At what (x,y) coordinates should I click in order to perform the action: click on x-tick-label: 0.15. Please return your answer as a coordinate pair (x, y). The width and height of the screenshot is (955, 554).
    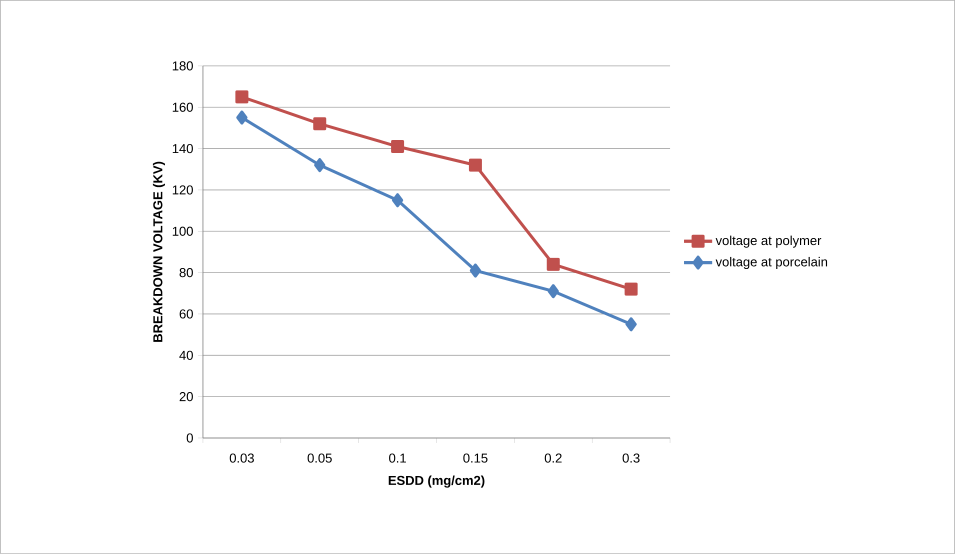
    Looking at the image, I should click on (475, 458).